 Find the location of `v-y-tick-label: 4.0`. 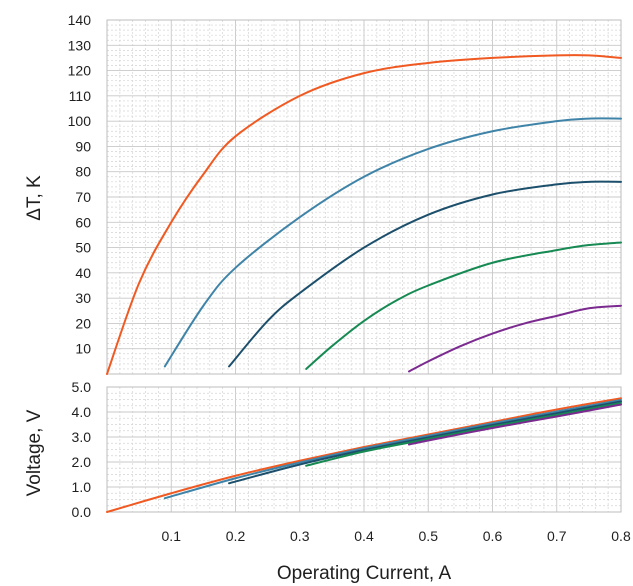

v-y-tick-label: 4.0 is located at coordinates (82, 412).